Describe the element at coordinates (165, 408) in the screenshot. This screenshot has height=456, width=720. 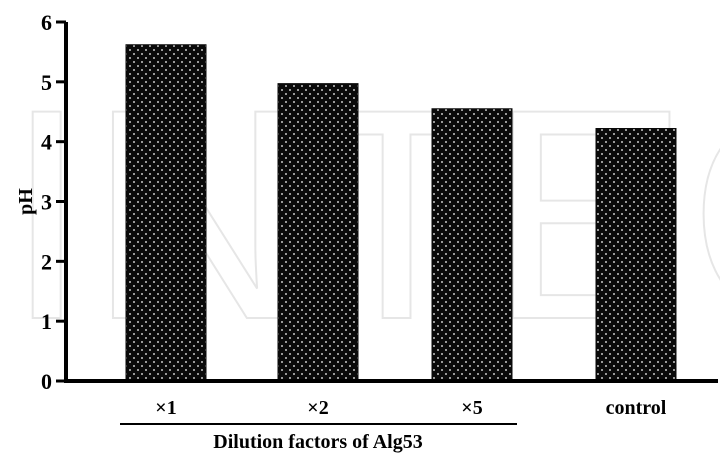
I see `x-category-label: ×1` at that location.